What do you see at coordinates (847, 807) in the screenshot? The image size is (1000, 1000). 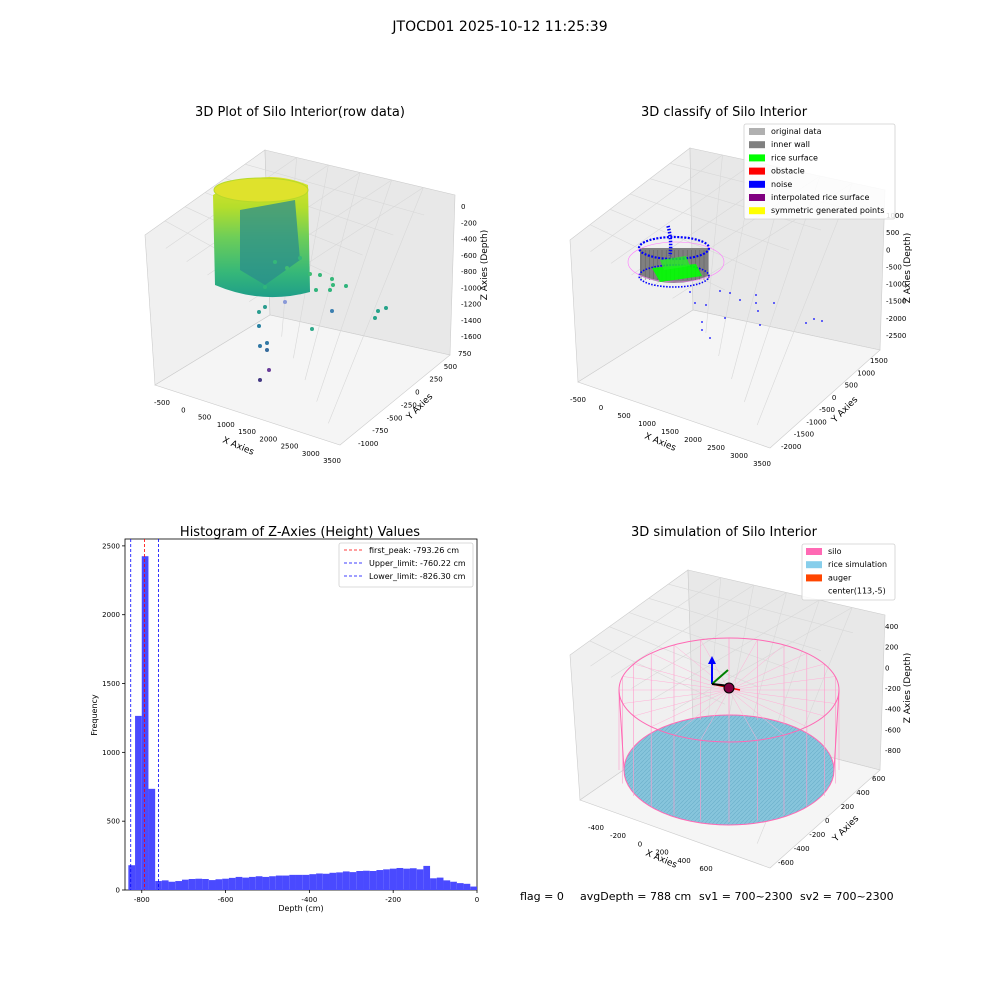 I see `p4-y-tick-4: 200` at bounding box center [847, 807].